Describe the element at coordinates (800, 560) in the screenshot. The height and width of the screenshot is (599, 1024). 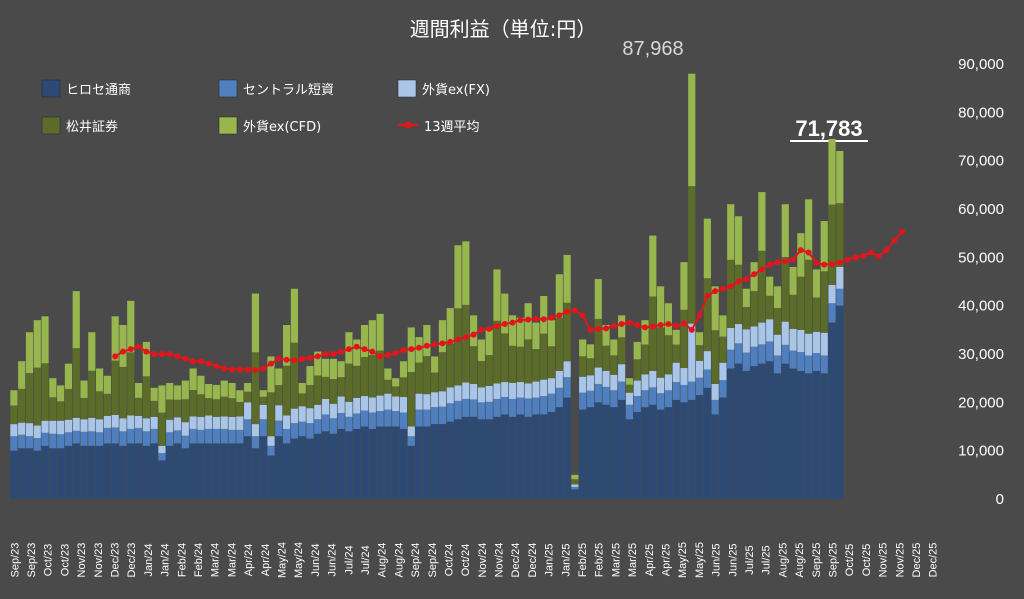
I see `x-tick-label: Aug/25` at that location.